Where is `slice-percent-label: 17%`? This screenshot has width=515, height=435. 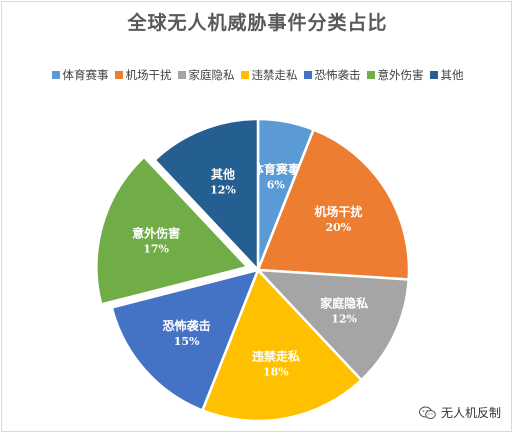
slice-percent-label: 17% is located at coordinates (156, 248).